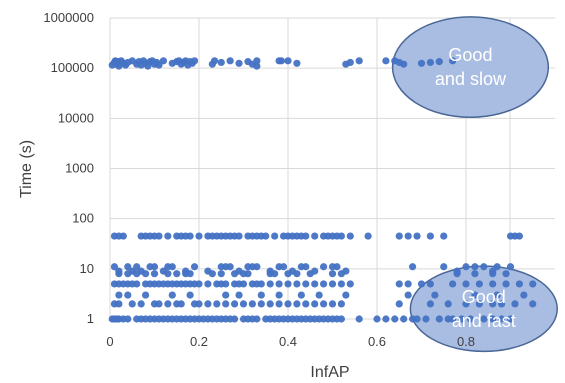 The height and width of the screenshot is (383, 565). I want to click on y-axis-label: Time (s), so click(26, 169).